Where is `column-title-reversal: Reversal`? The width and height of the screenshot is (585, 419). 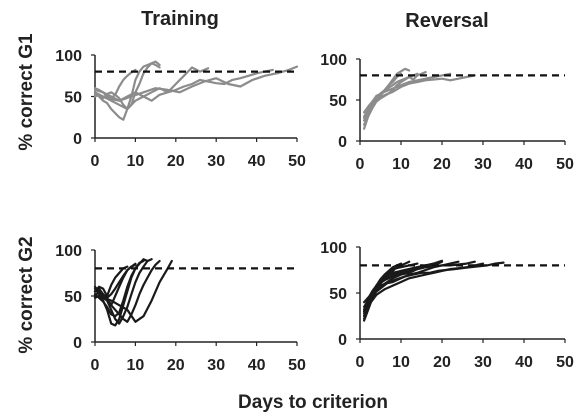
column-title-reversal: Reversal is located at coordinates (446, 21).